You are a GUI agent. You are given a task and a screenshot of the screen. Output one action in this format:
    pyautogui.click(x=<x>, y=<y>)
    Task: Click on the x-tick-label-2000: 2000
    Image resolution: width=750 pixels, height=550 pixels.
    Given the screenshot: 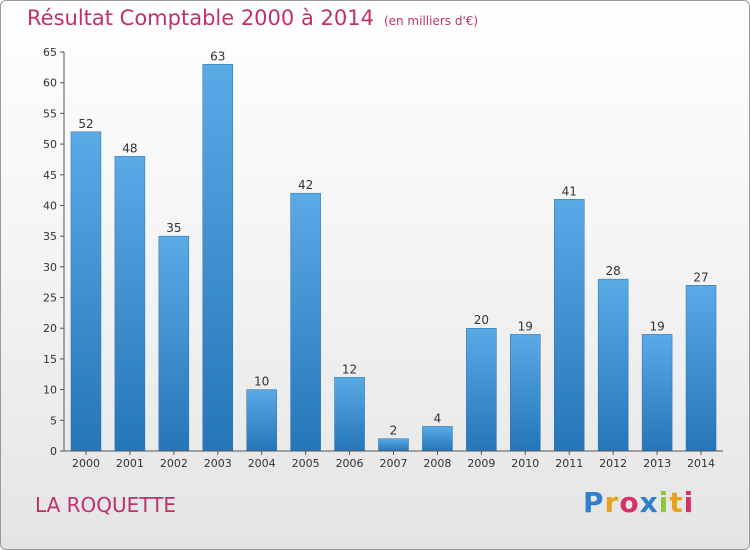 What is the action you would take?
    pyautogui.click(x=86, y=463)
    